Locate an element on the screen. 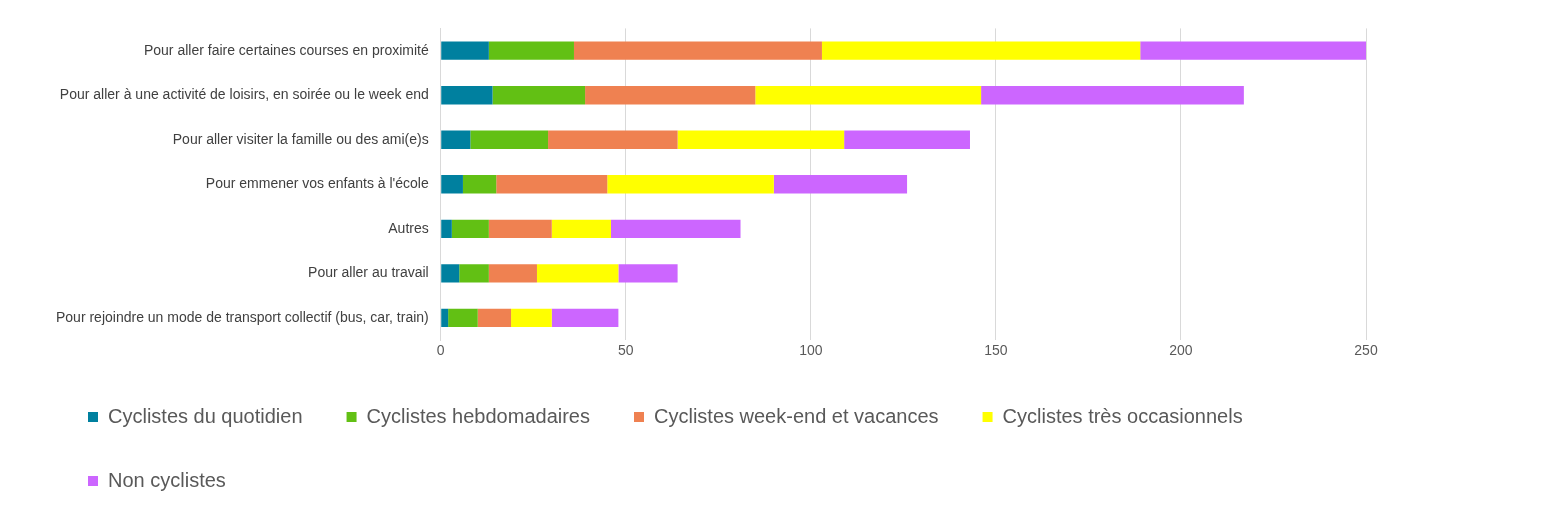  y-tick-label: Pour aller faire certaines courses en proximité is located at coordinates (286, 49).